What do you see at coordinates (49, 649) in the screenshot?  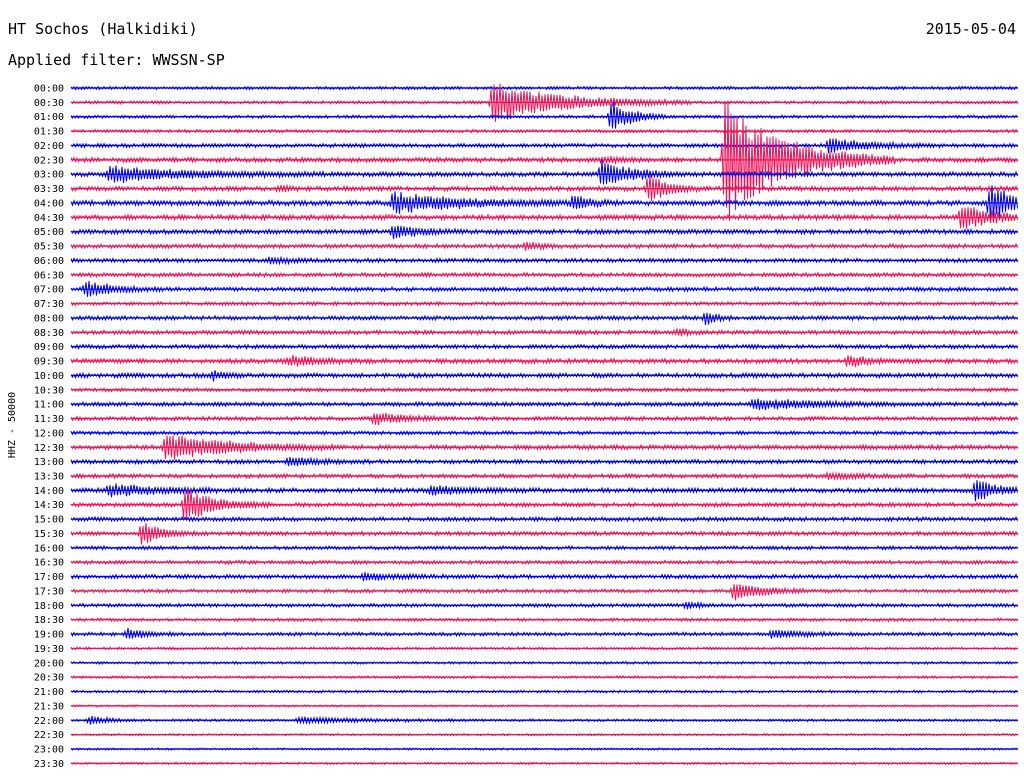 I see `time-tick-label: 19:30` at bounding box center [49, 649].